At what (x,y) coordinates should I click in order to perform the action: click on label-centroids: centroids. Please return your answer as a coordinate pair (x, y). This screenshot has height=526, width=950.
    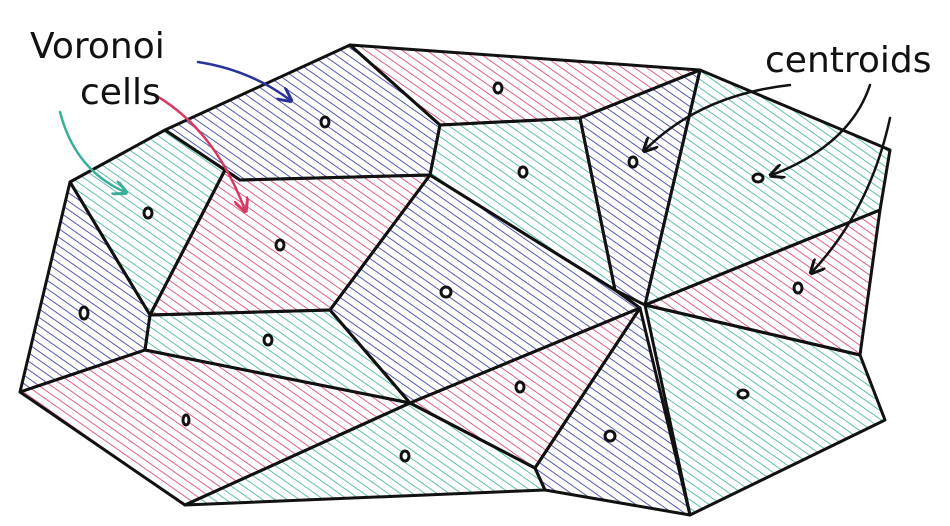
    Looking at the image, I should click on (848, 60).